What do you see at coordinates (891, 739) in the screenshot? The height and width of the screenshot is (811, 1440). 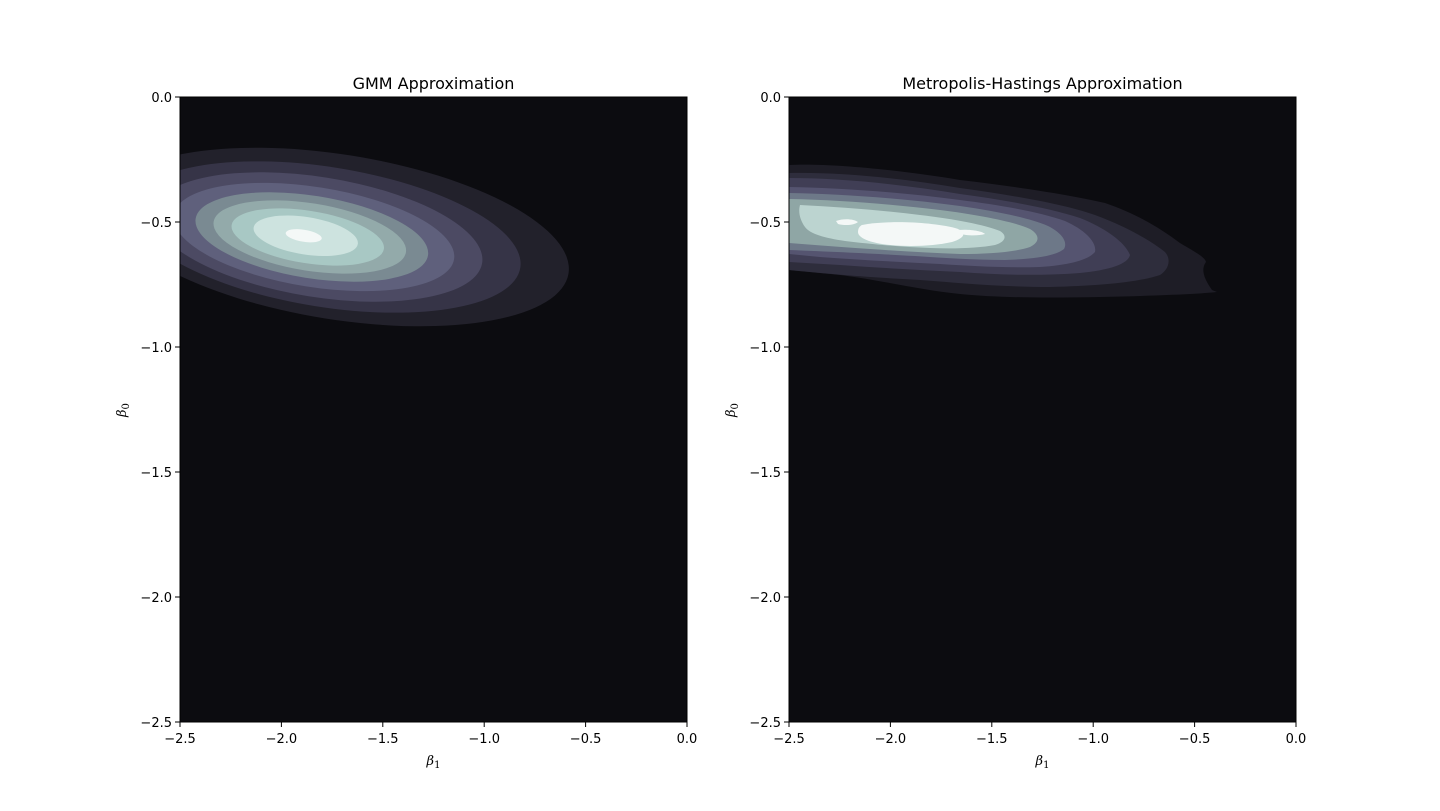 I see `mh-x-tick-label: −2.0` at bounding box center [891, 739].